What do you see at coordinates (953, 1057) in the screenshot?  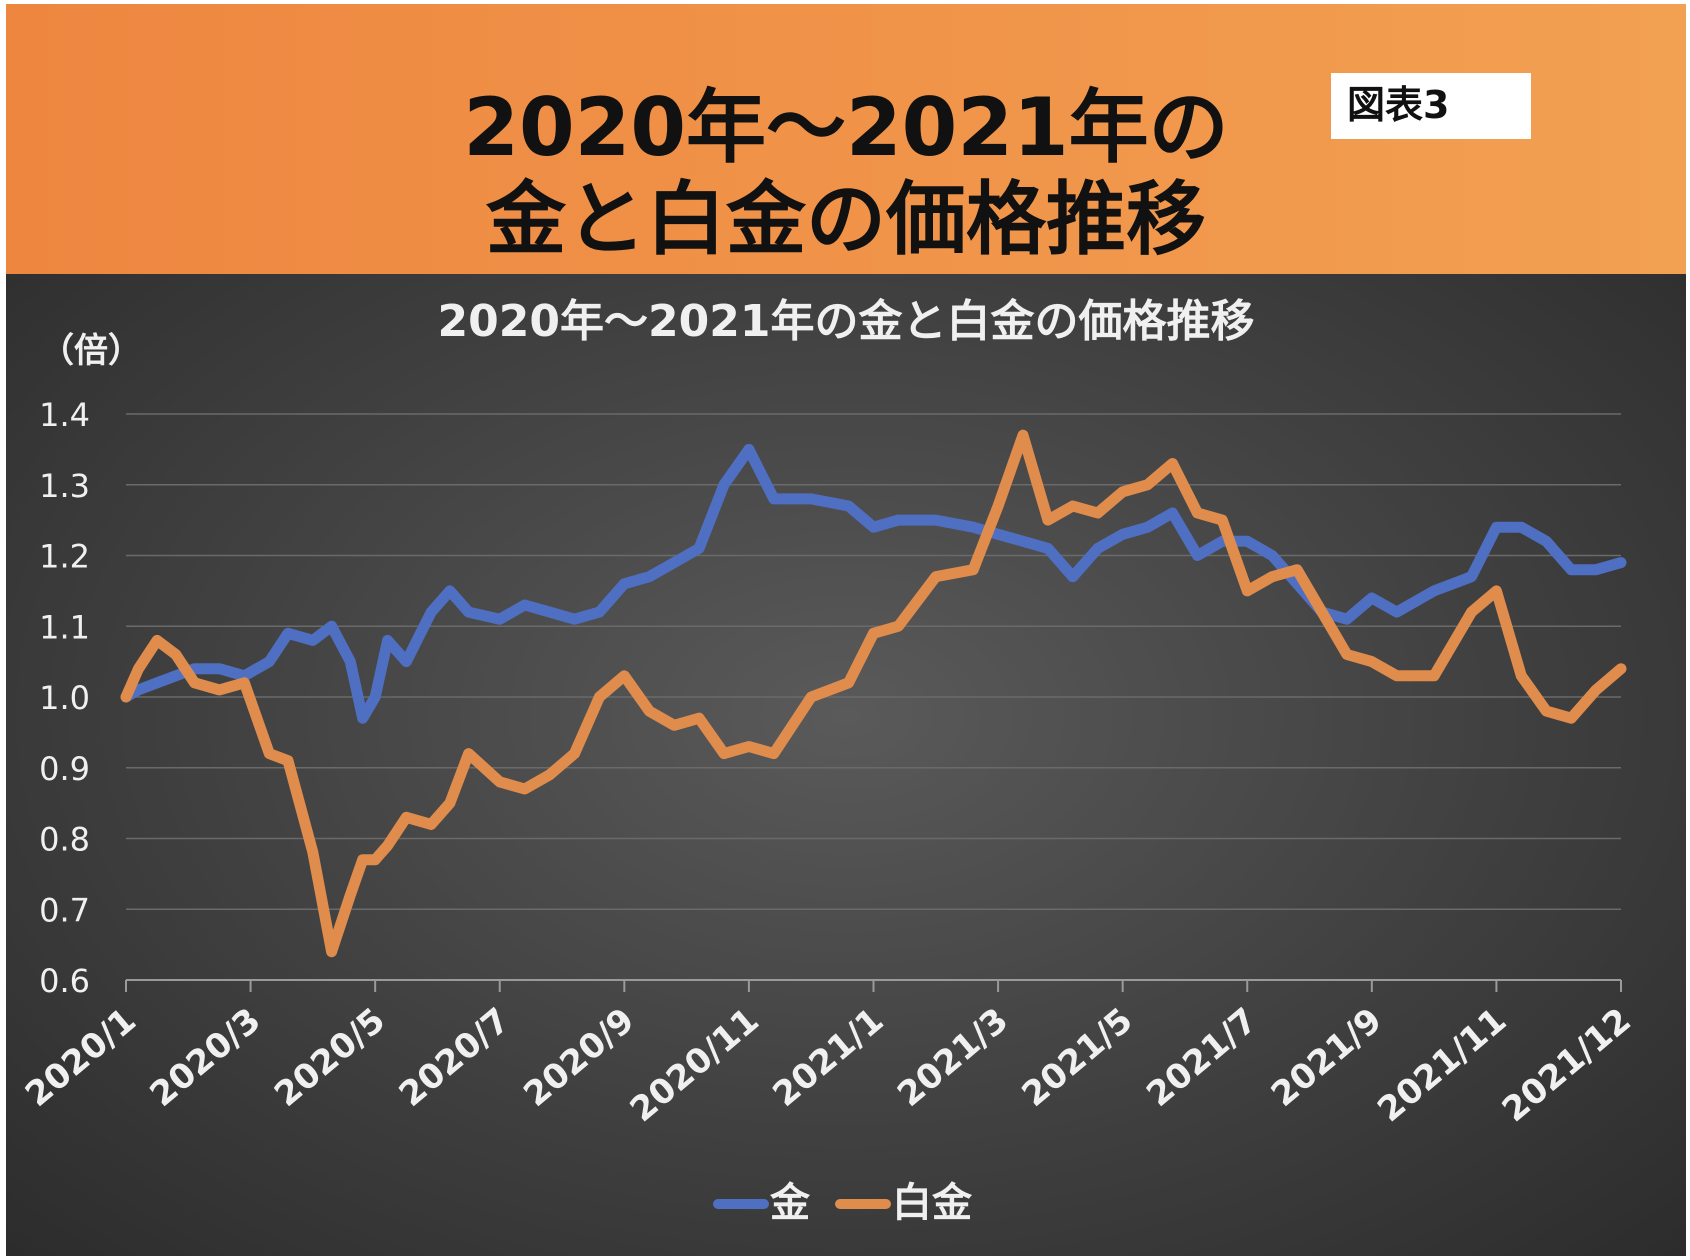 I see `x-tick-label: 2021/3` at bounding box center [953, 1057].